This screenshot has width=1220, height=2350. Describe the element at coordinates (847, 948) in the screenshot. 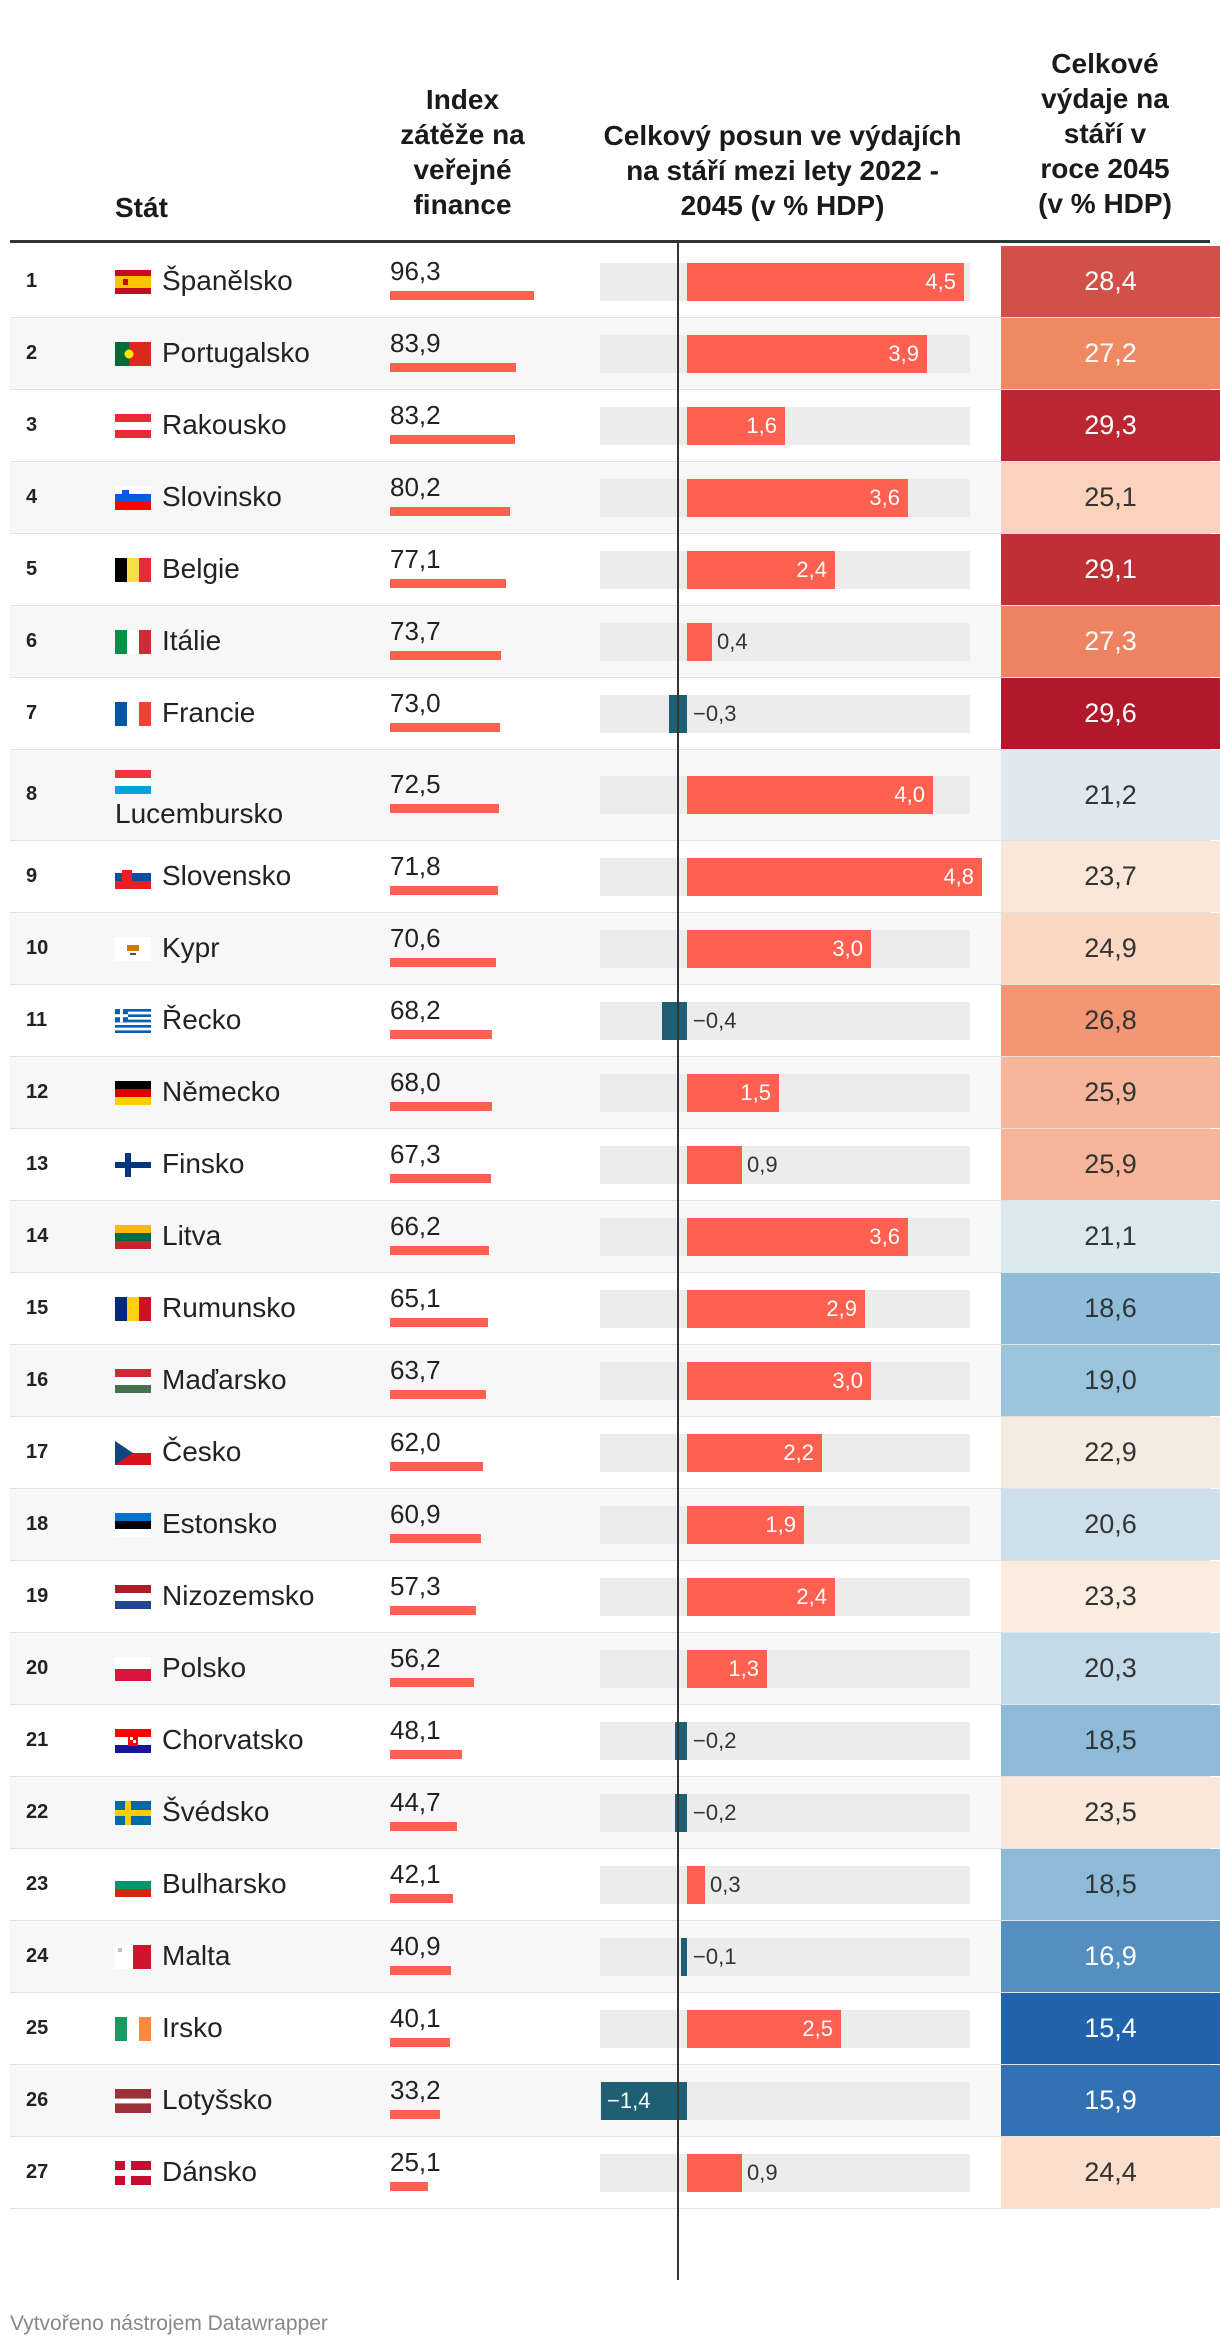

I see `shift-value-label: 3,0` at that location.